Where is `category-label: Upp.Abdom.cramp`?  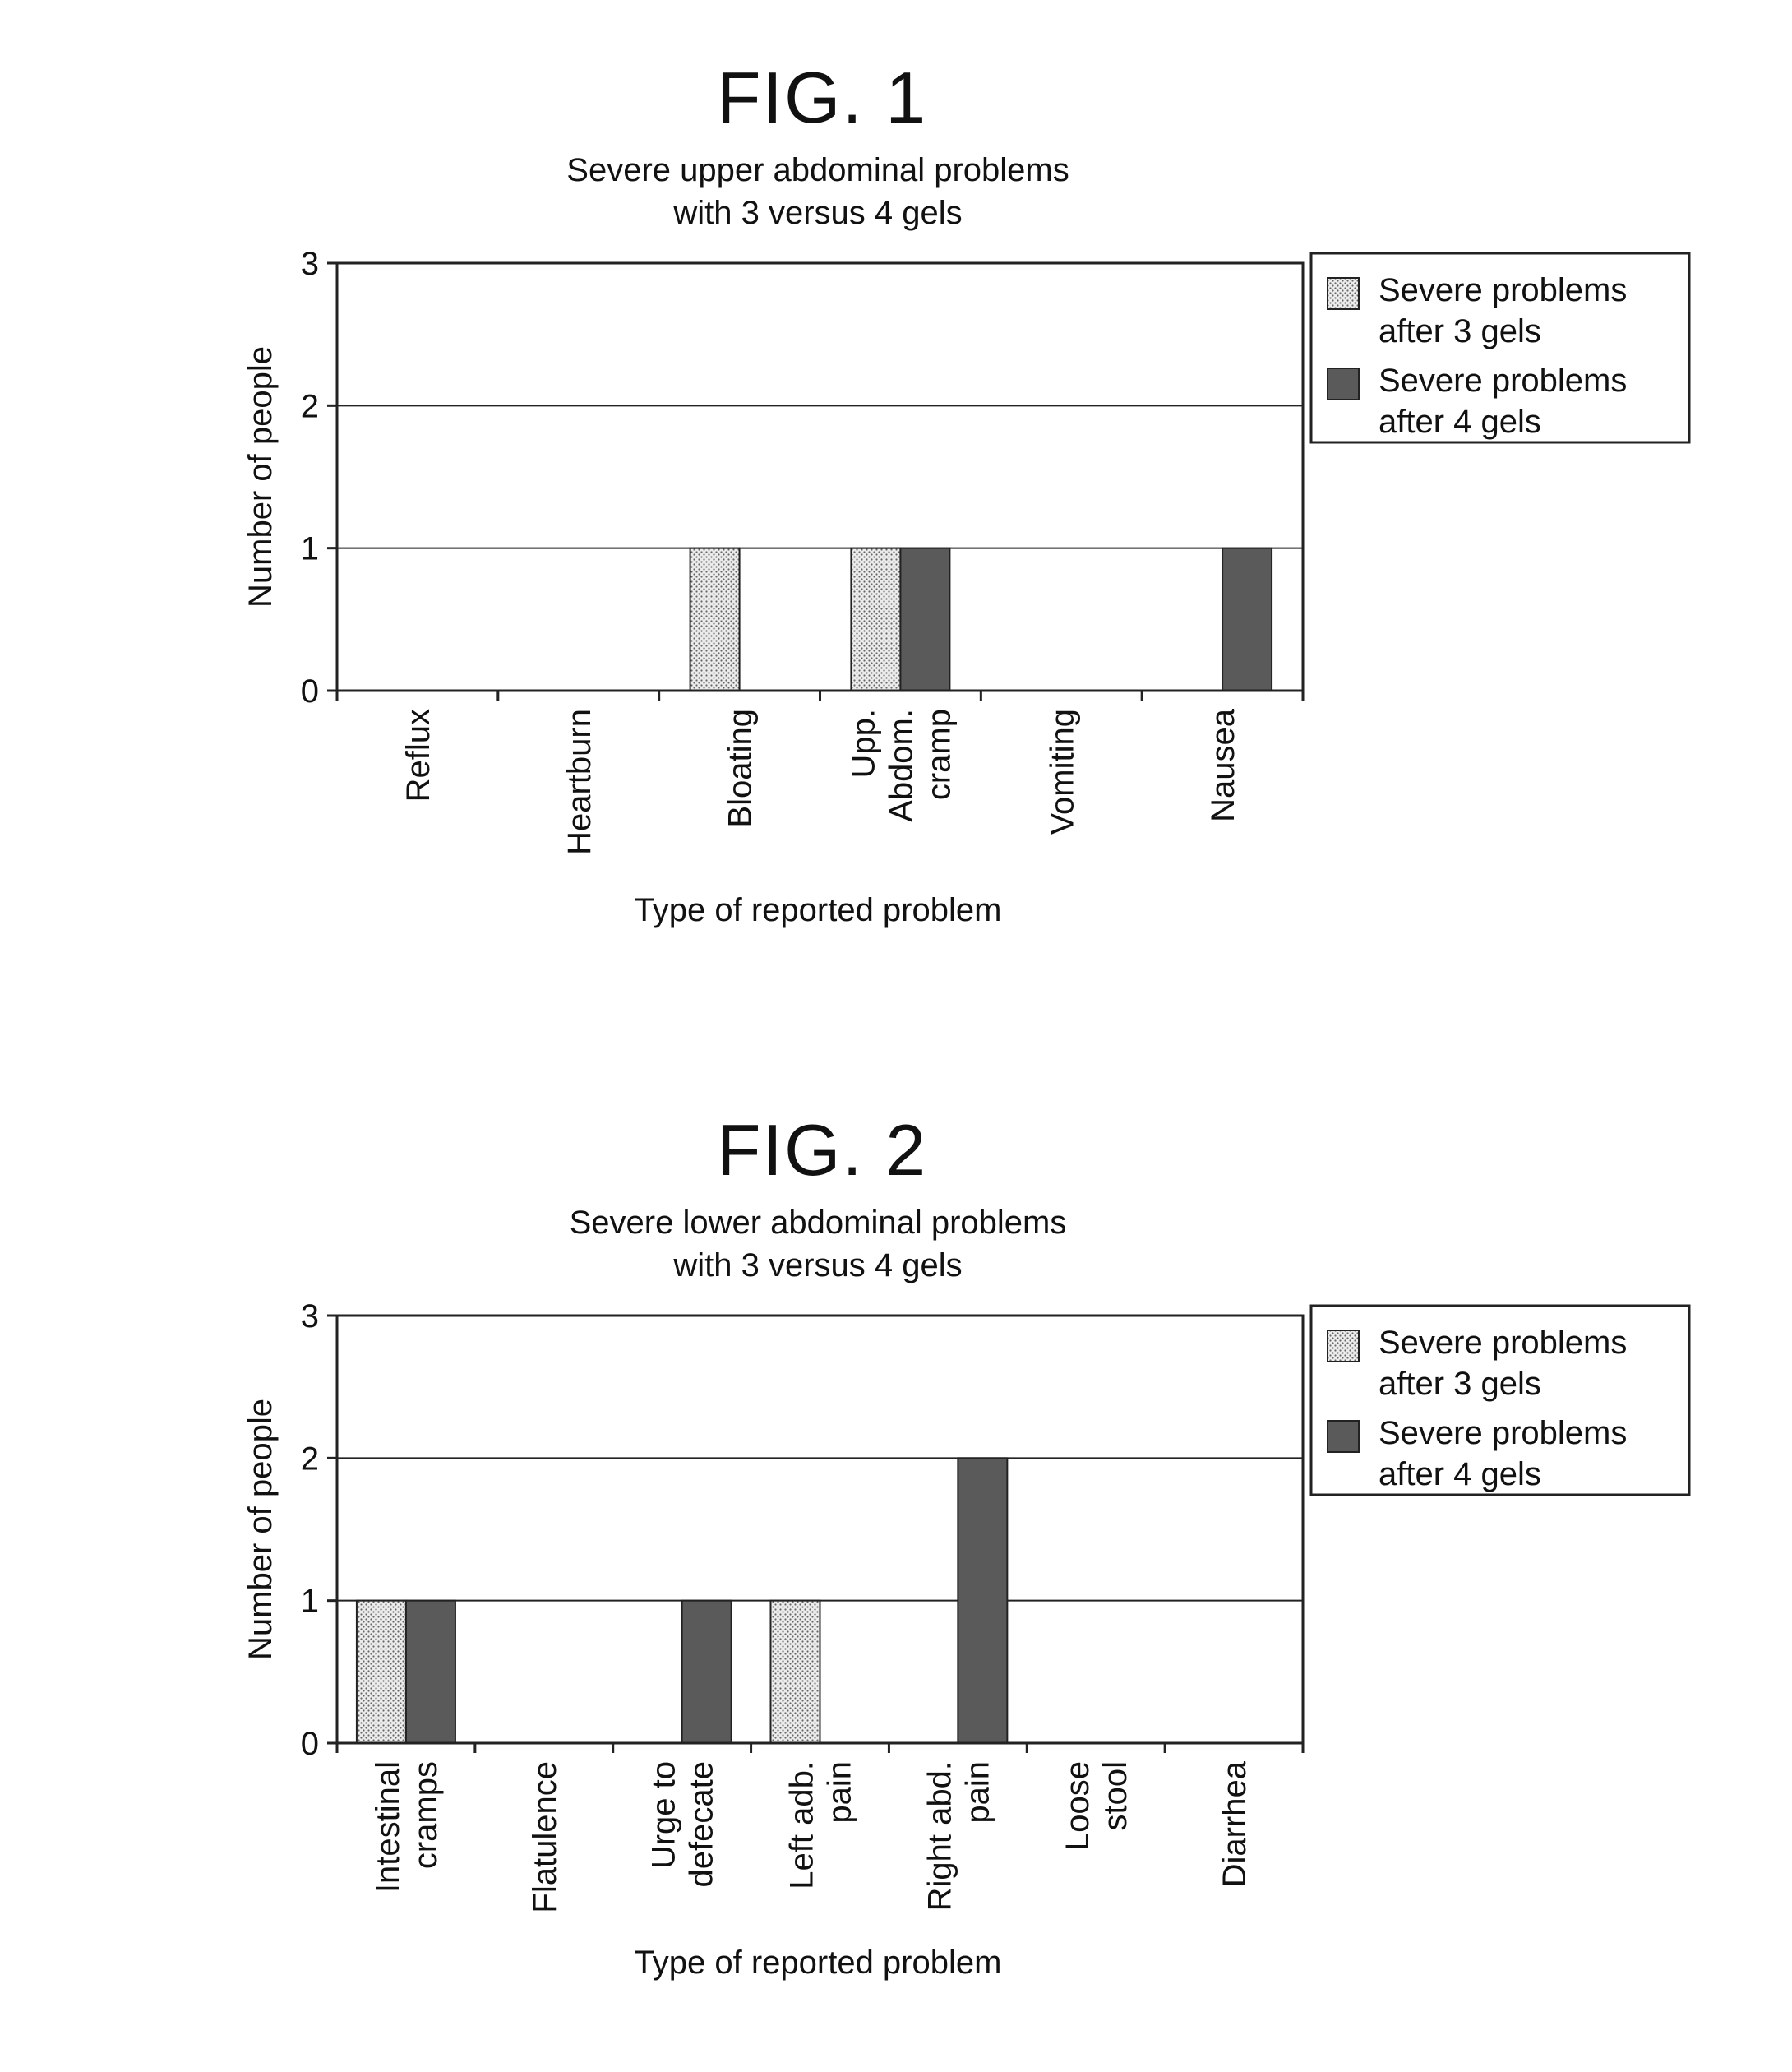 category-label: Upp.Abdom.cramp is located at coordinates (901, 765).